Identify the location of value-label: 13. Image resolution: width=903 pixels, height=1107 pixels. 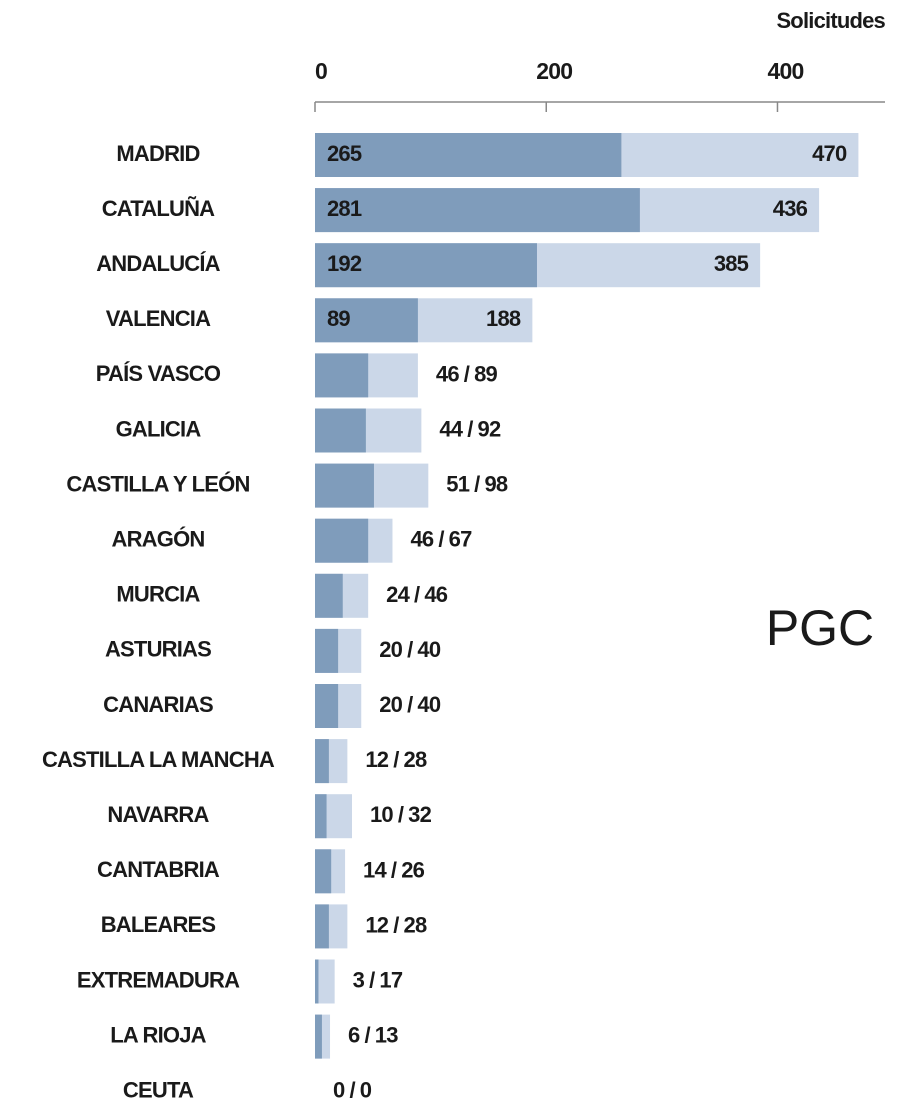
(386, 1034).